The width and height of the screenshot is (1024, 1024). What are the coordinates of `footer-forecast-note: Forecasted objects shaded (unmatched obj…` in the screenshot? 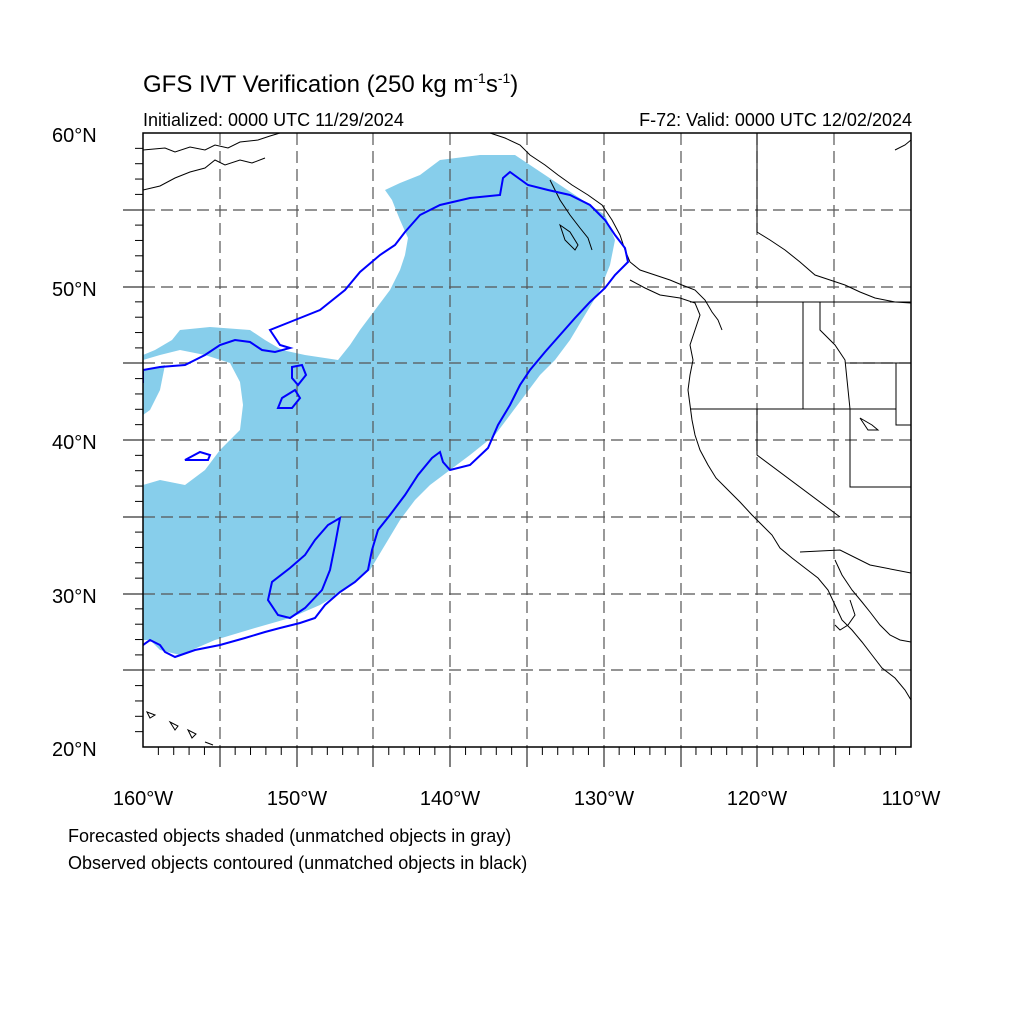 It's located at (290, 836).